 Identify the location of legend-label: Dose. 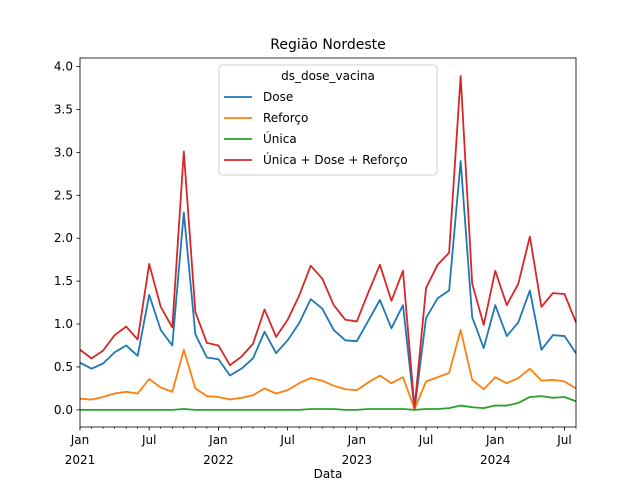
(278, 97).